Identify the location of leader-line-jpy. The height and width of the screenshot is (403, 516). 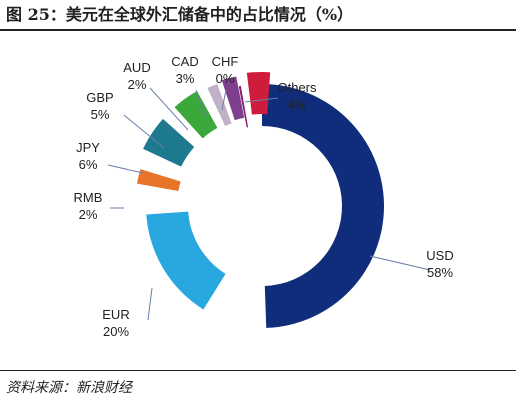
(125, 169).